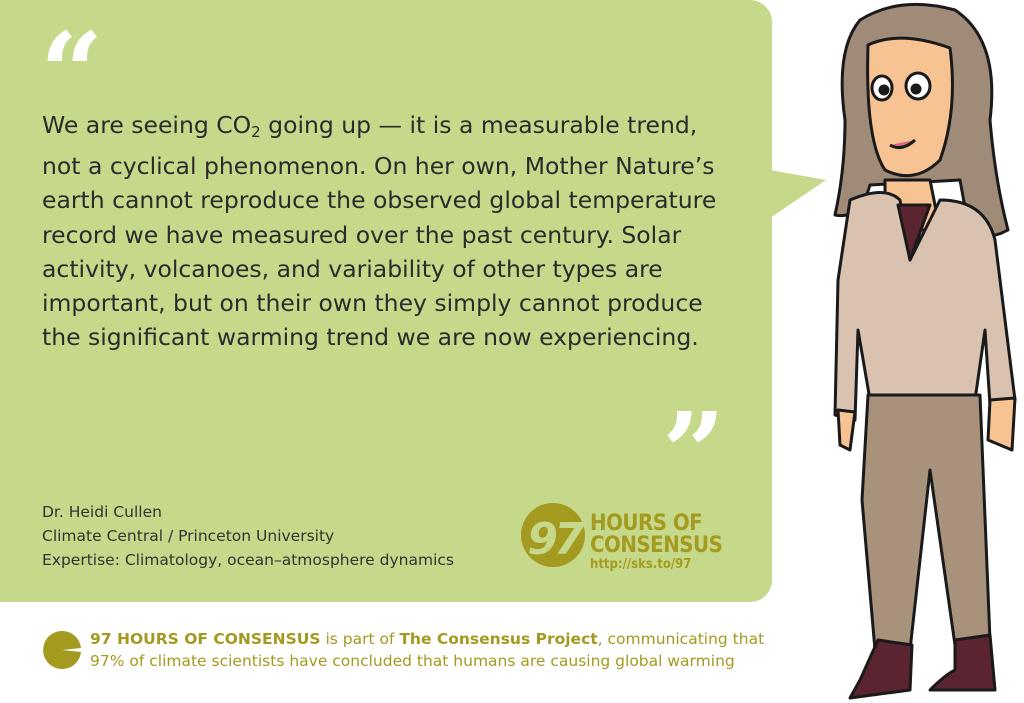  I want to click on speaker-affiliation: Climate Central / Princeton University, so click(188, 536).